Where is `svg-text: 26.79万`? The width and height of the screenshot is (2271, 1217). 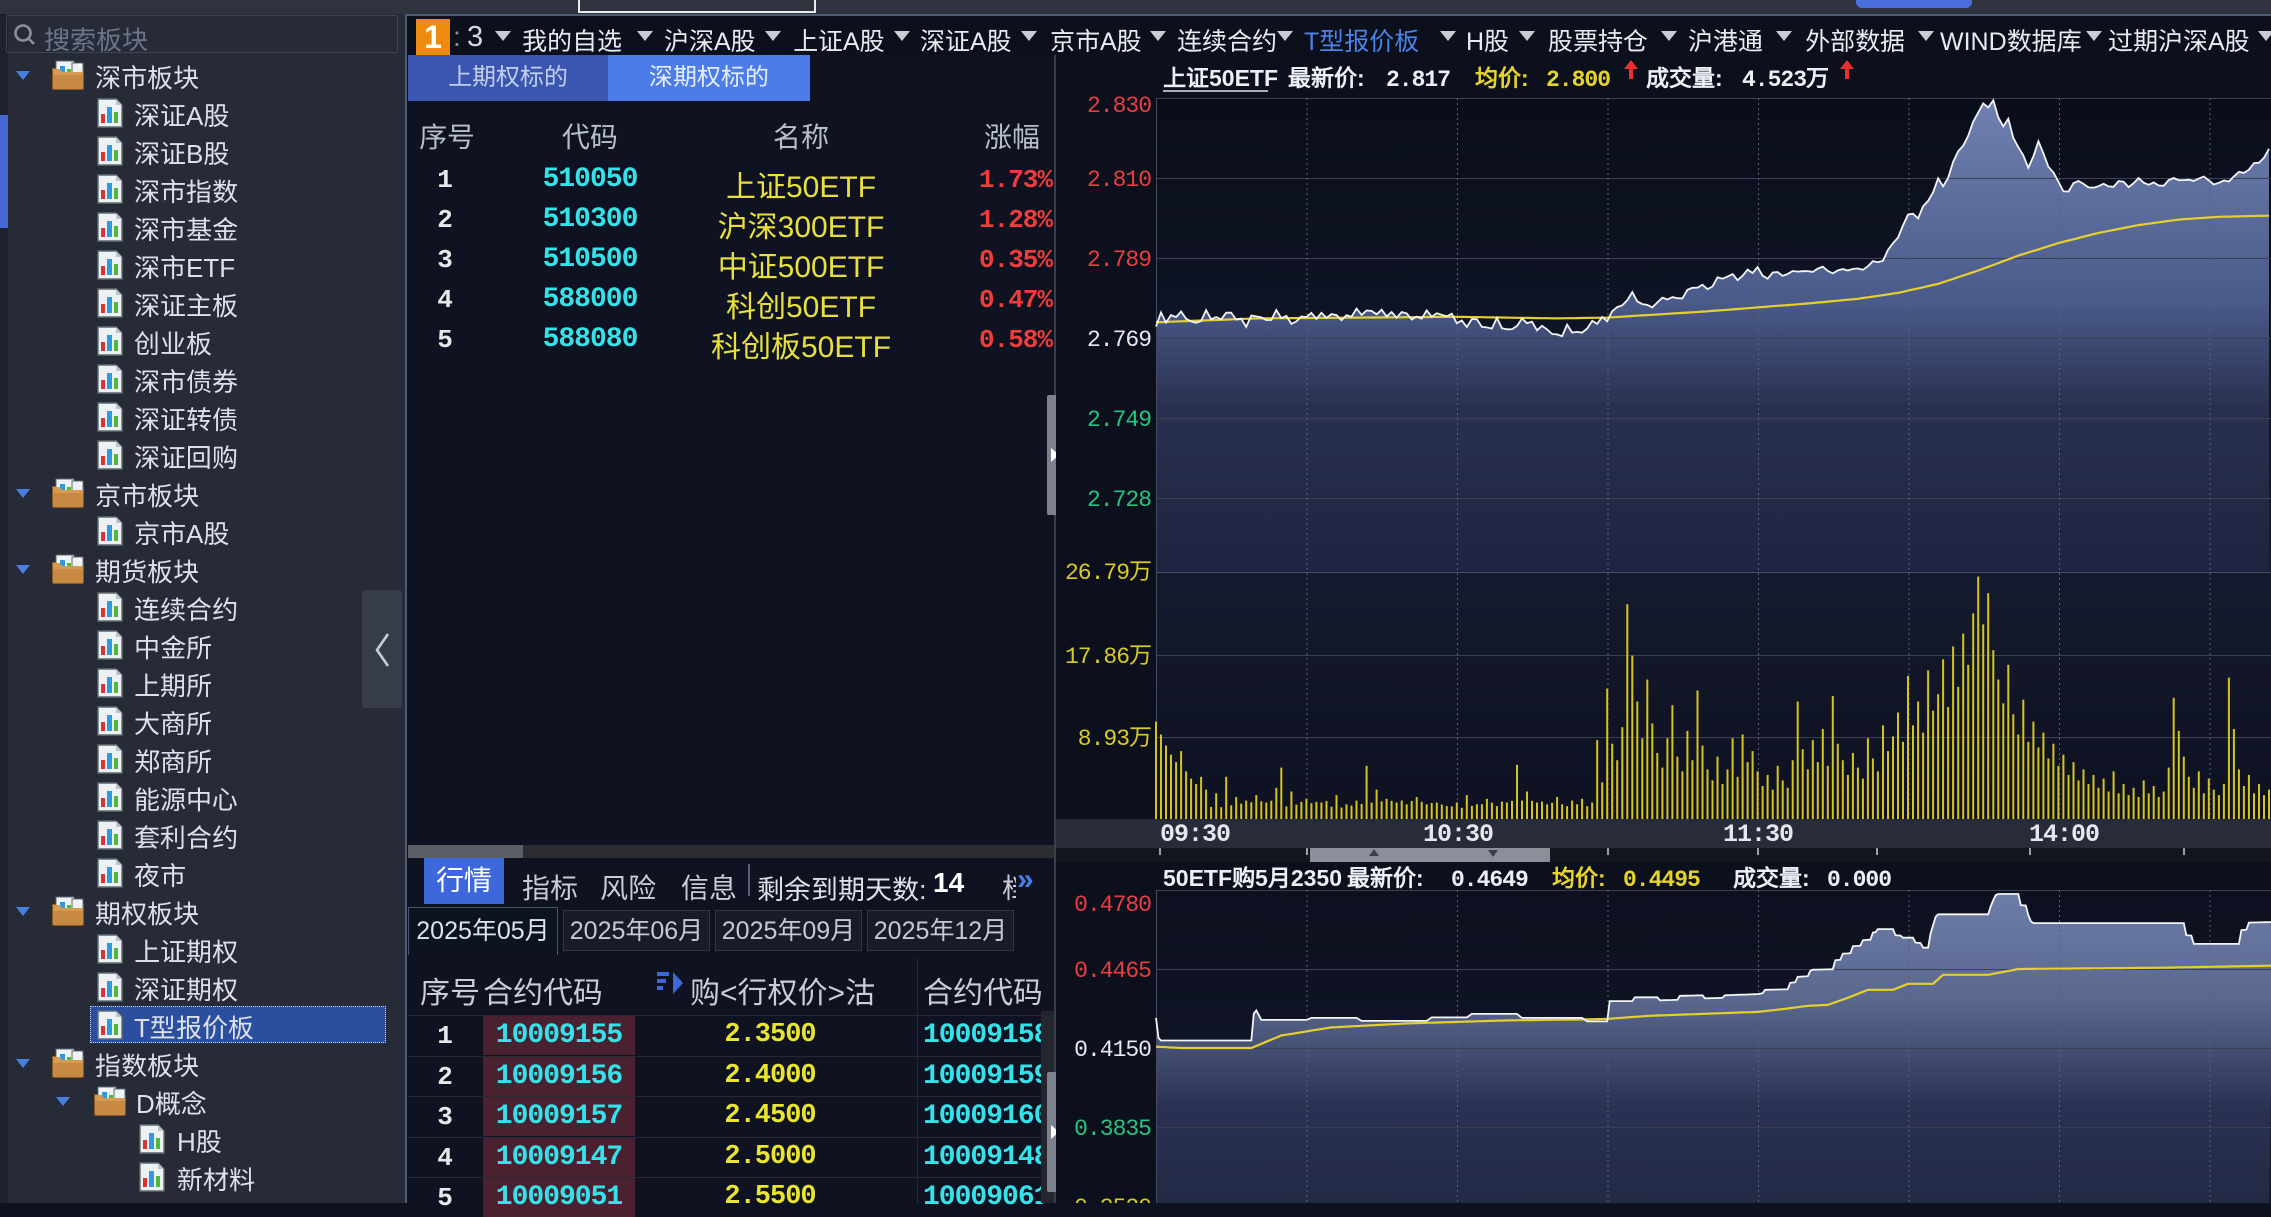
svg-text: 26.79万 is located at coordinates (1108, 573).